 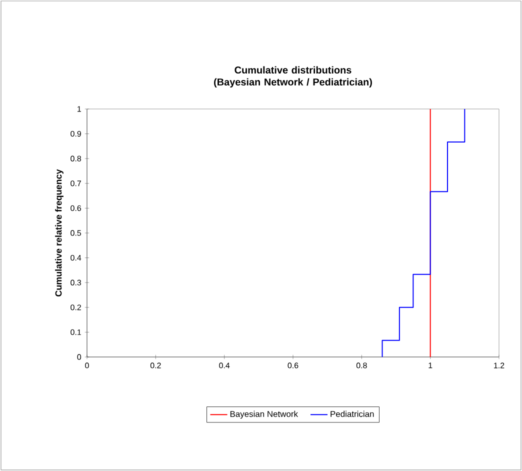 I want to click on legend-label: Bayesian Network, so click(x=264, y=414).